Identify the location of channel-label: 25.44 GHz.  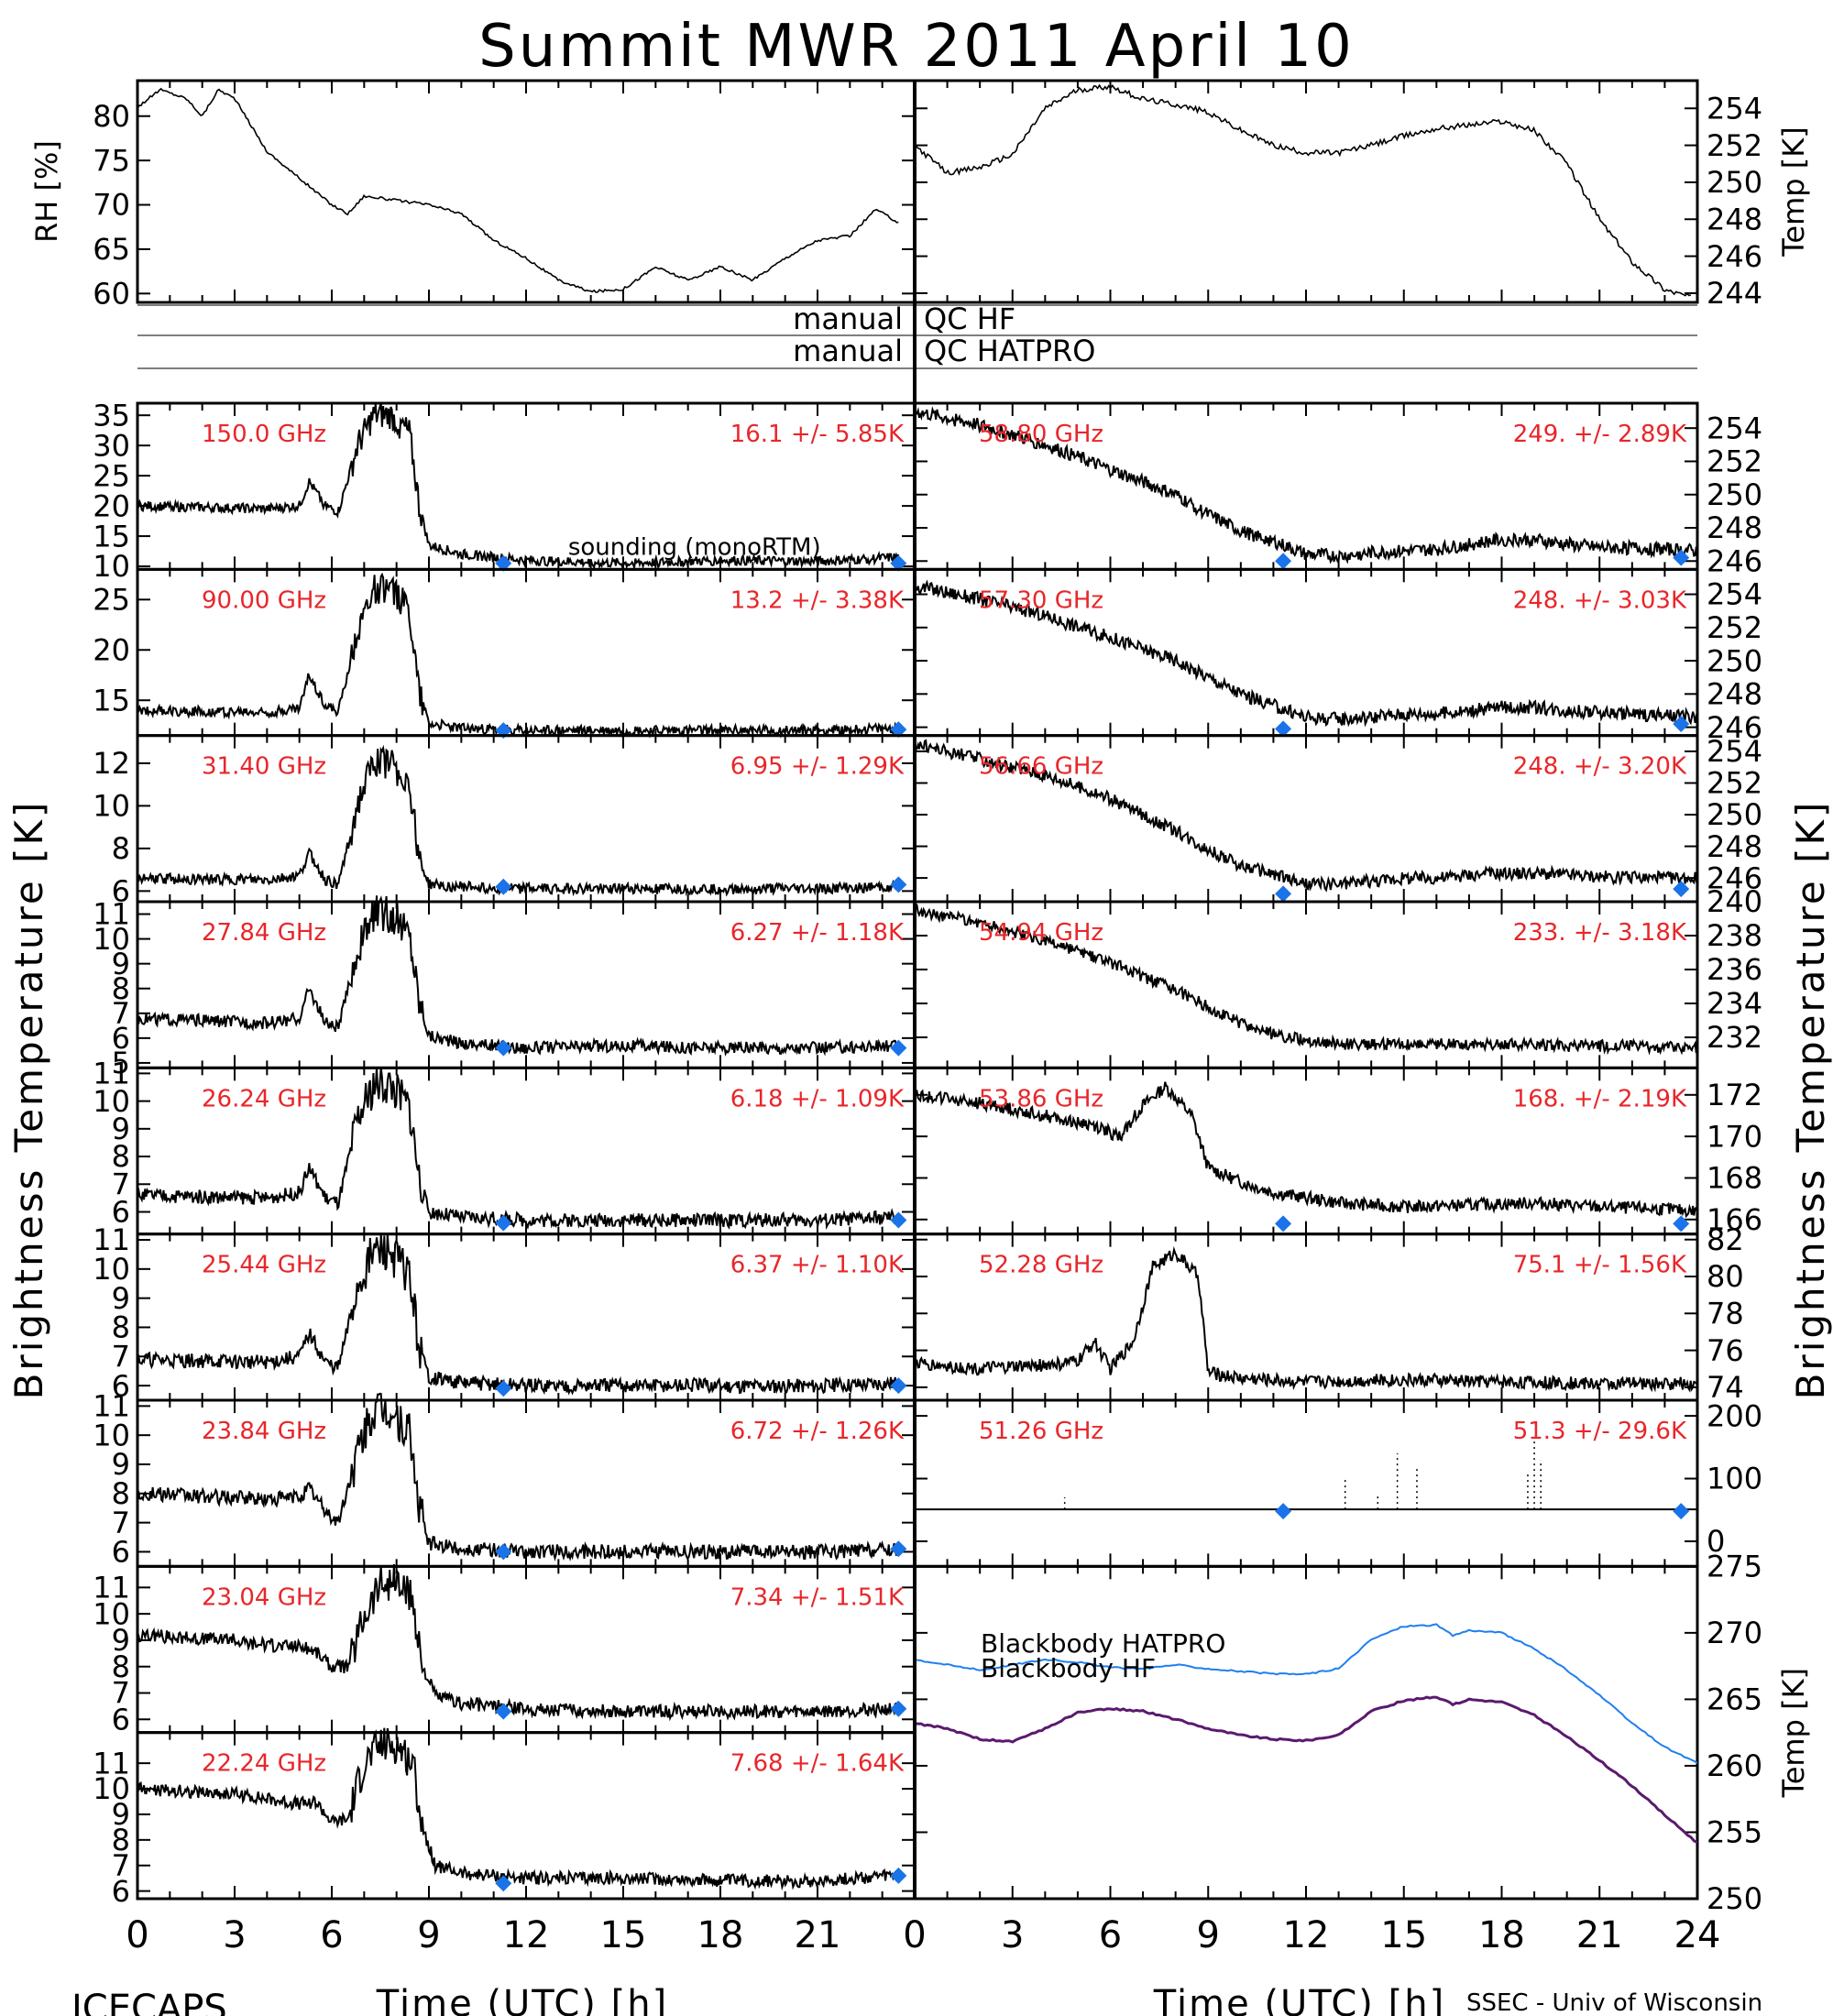
(264, 1265).